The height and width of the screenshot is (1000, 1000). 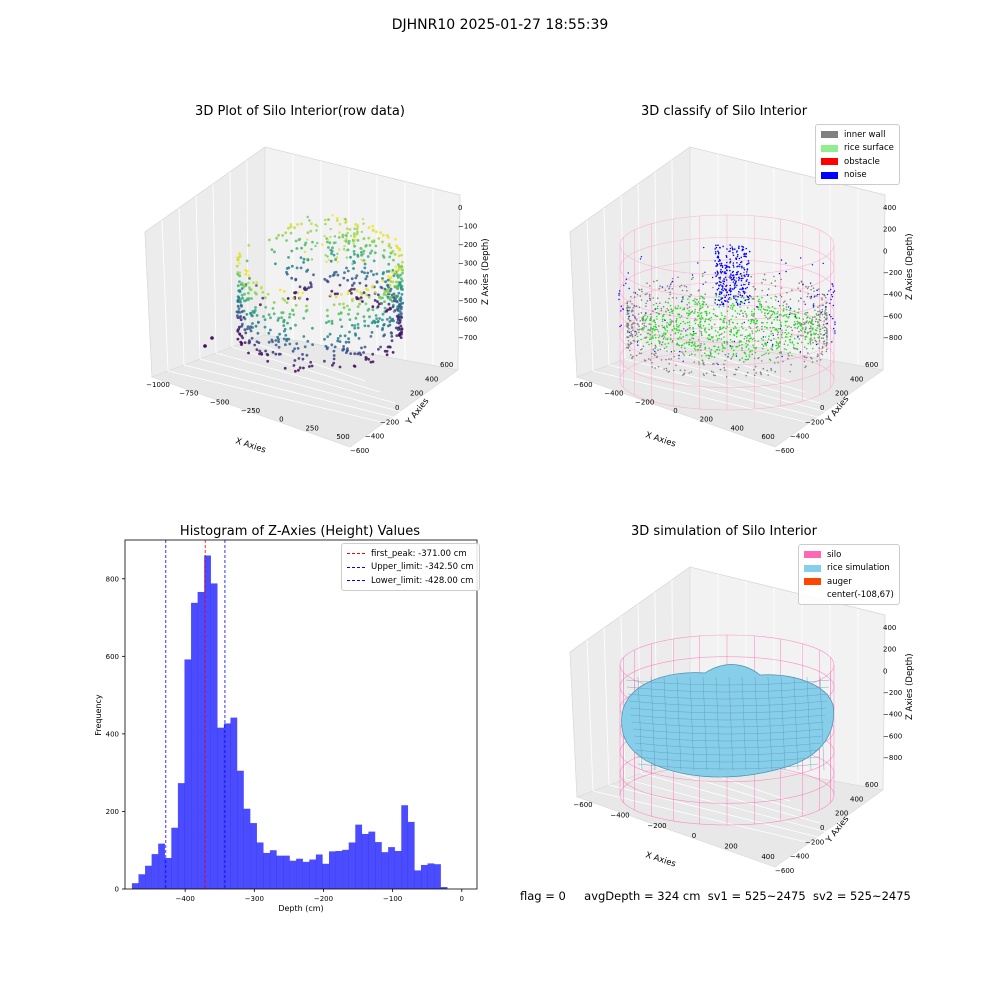 What do you see at coordinates (856, 379) in the screenshot?
I see `y-tick-label: 400` at bounding box center [856, 379].